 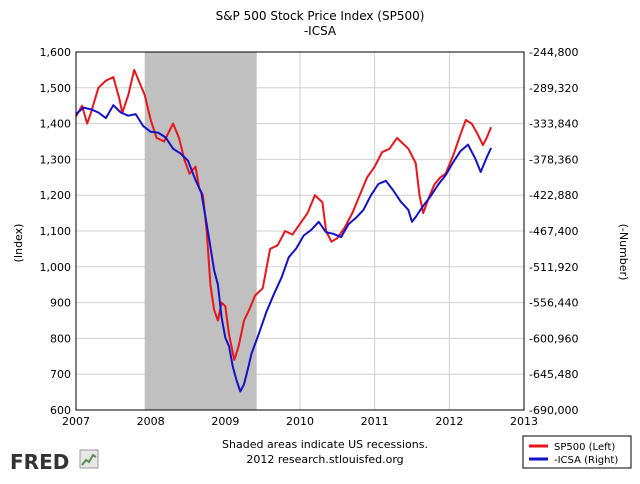 What do you see at coordinates (524, 421) in the screenshot?
I see `x-tick-label: 2013` at bounding box center [524, 421].